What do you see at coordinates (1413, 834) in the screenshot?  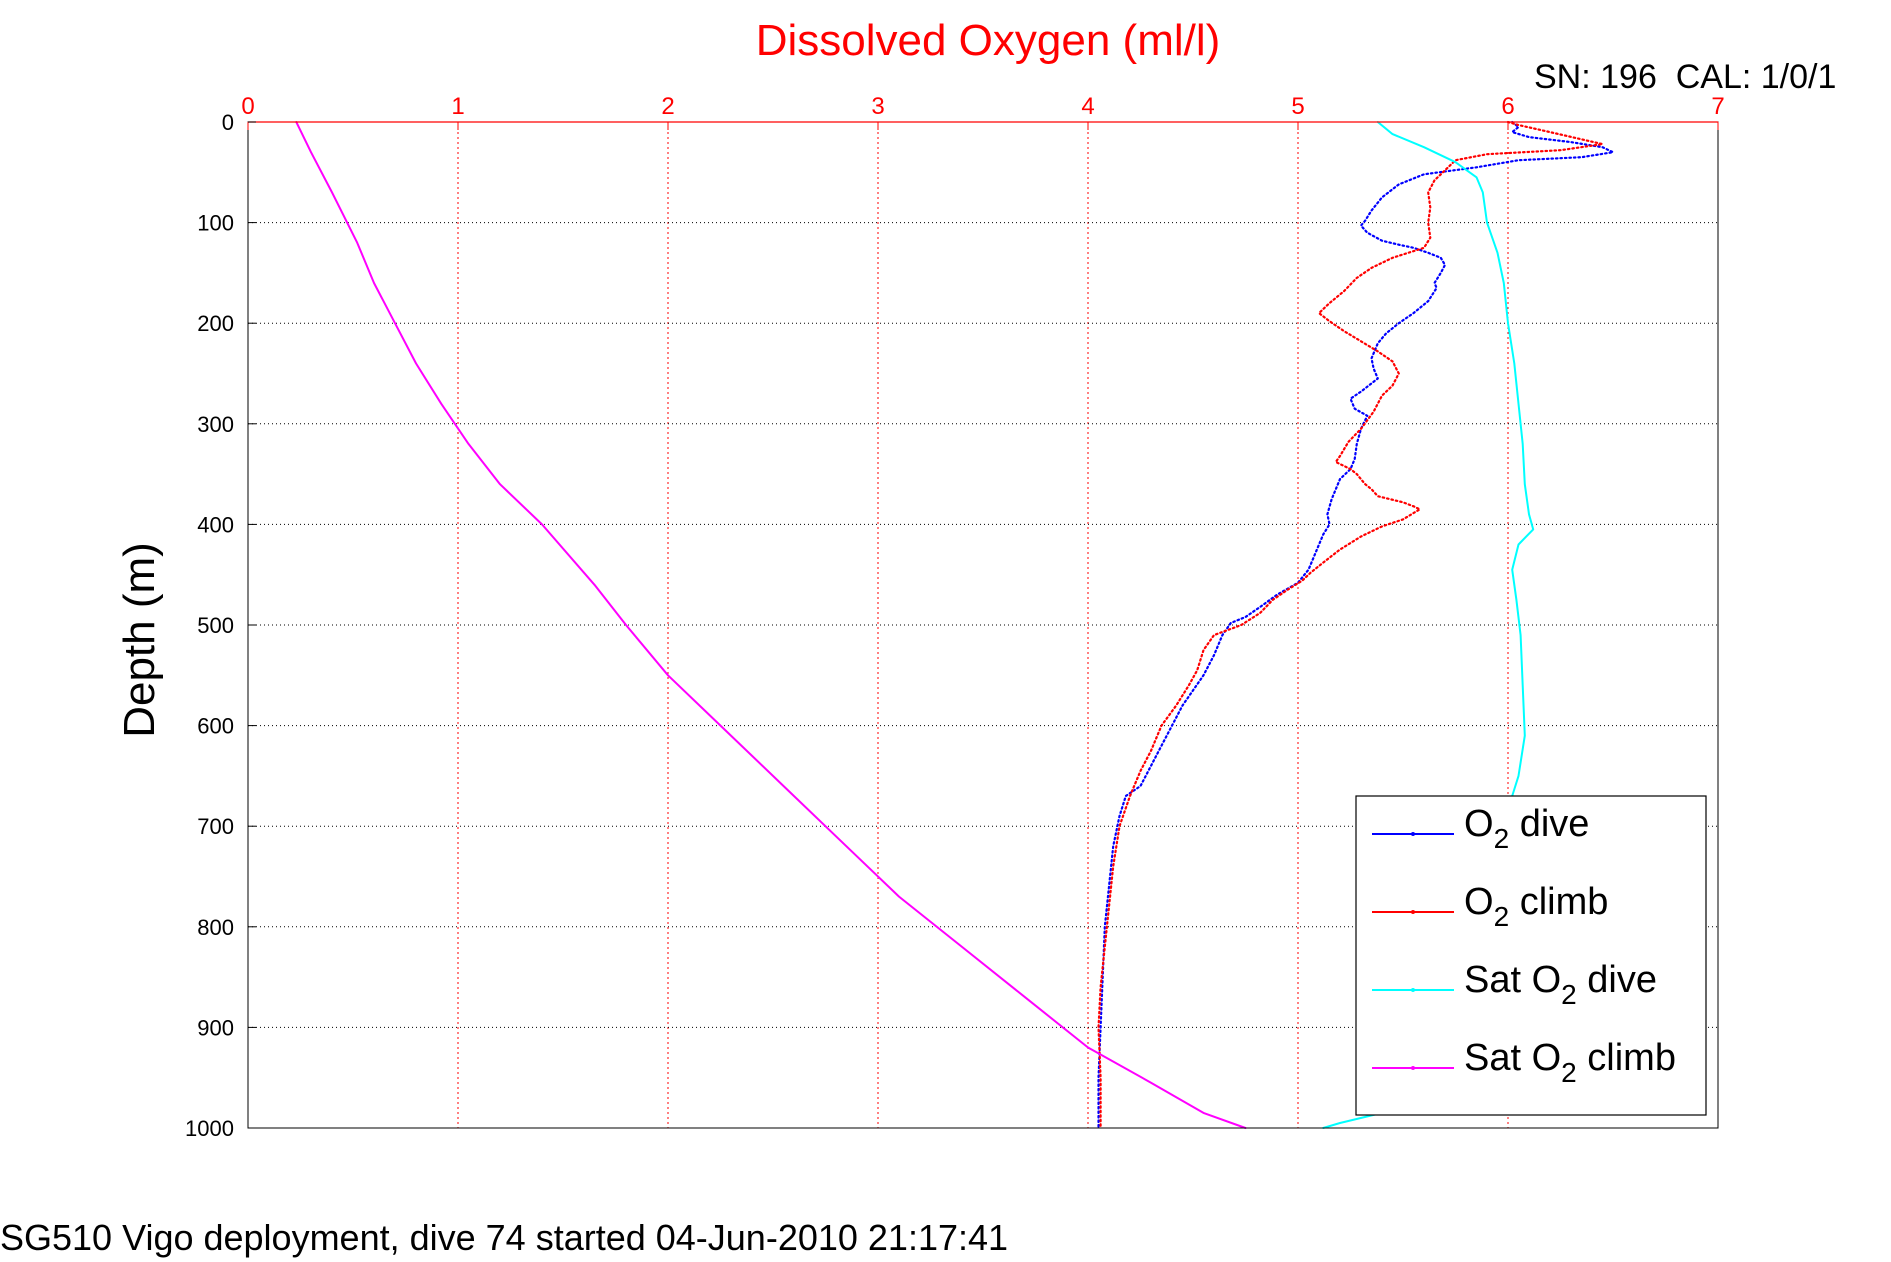 I see `legend-marker-o2-dive` at bounding box center [1413, 834].